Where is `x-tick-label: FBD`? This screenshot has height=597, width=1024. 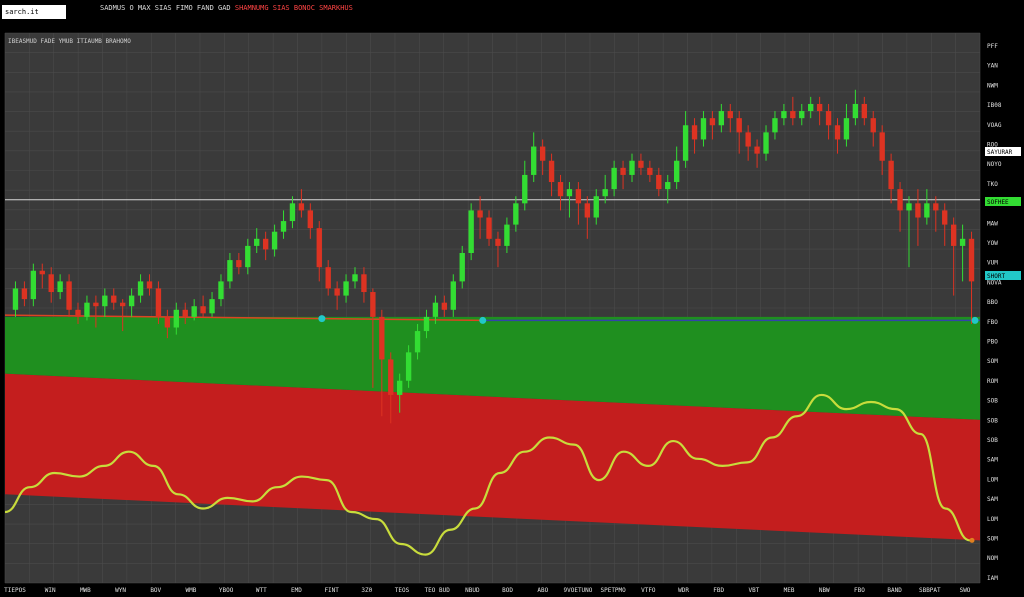
x-tick-label: FBD is located at coordinates (718, 590).